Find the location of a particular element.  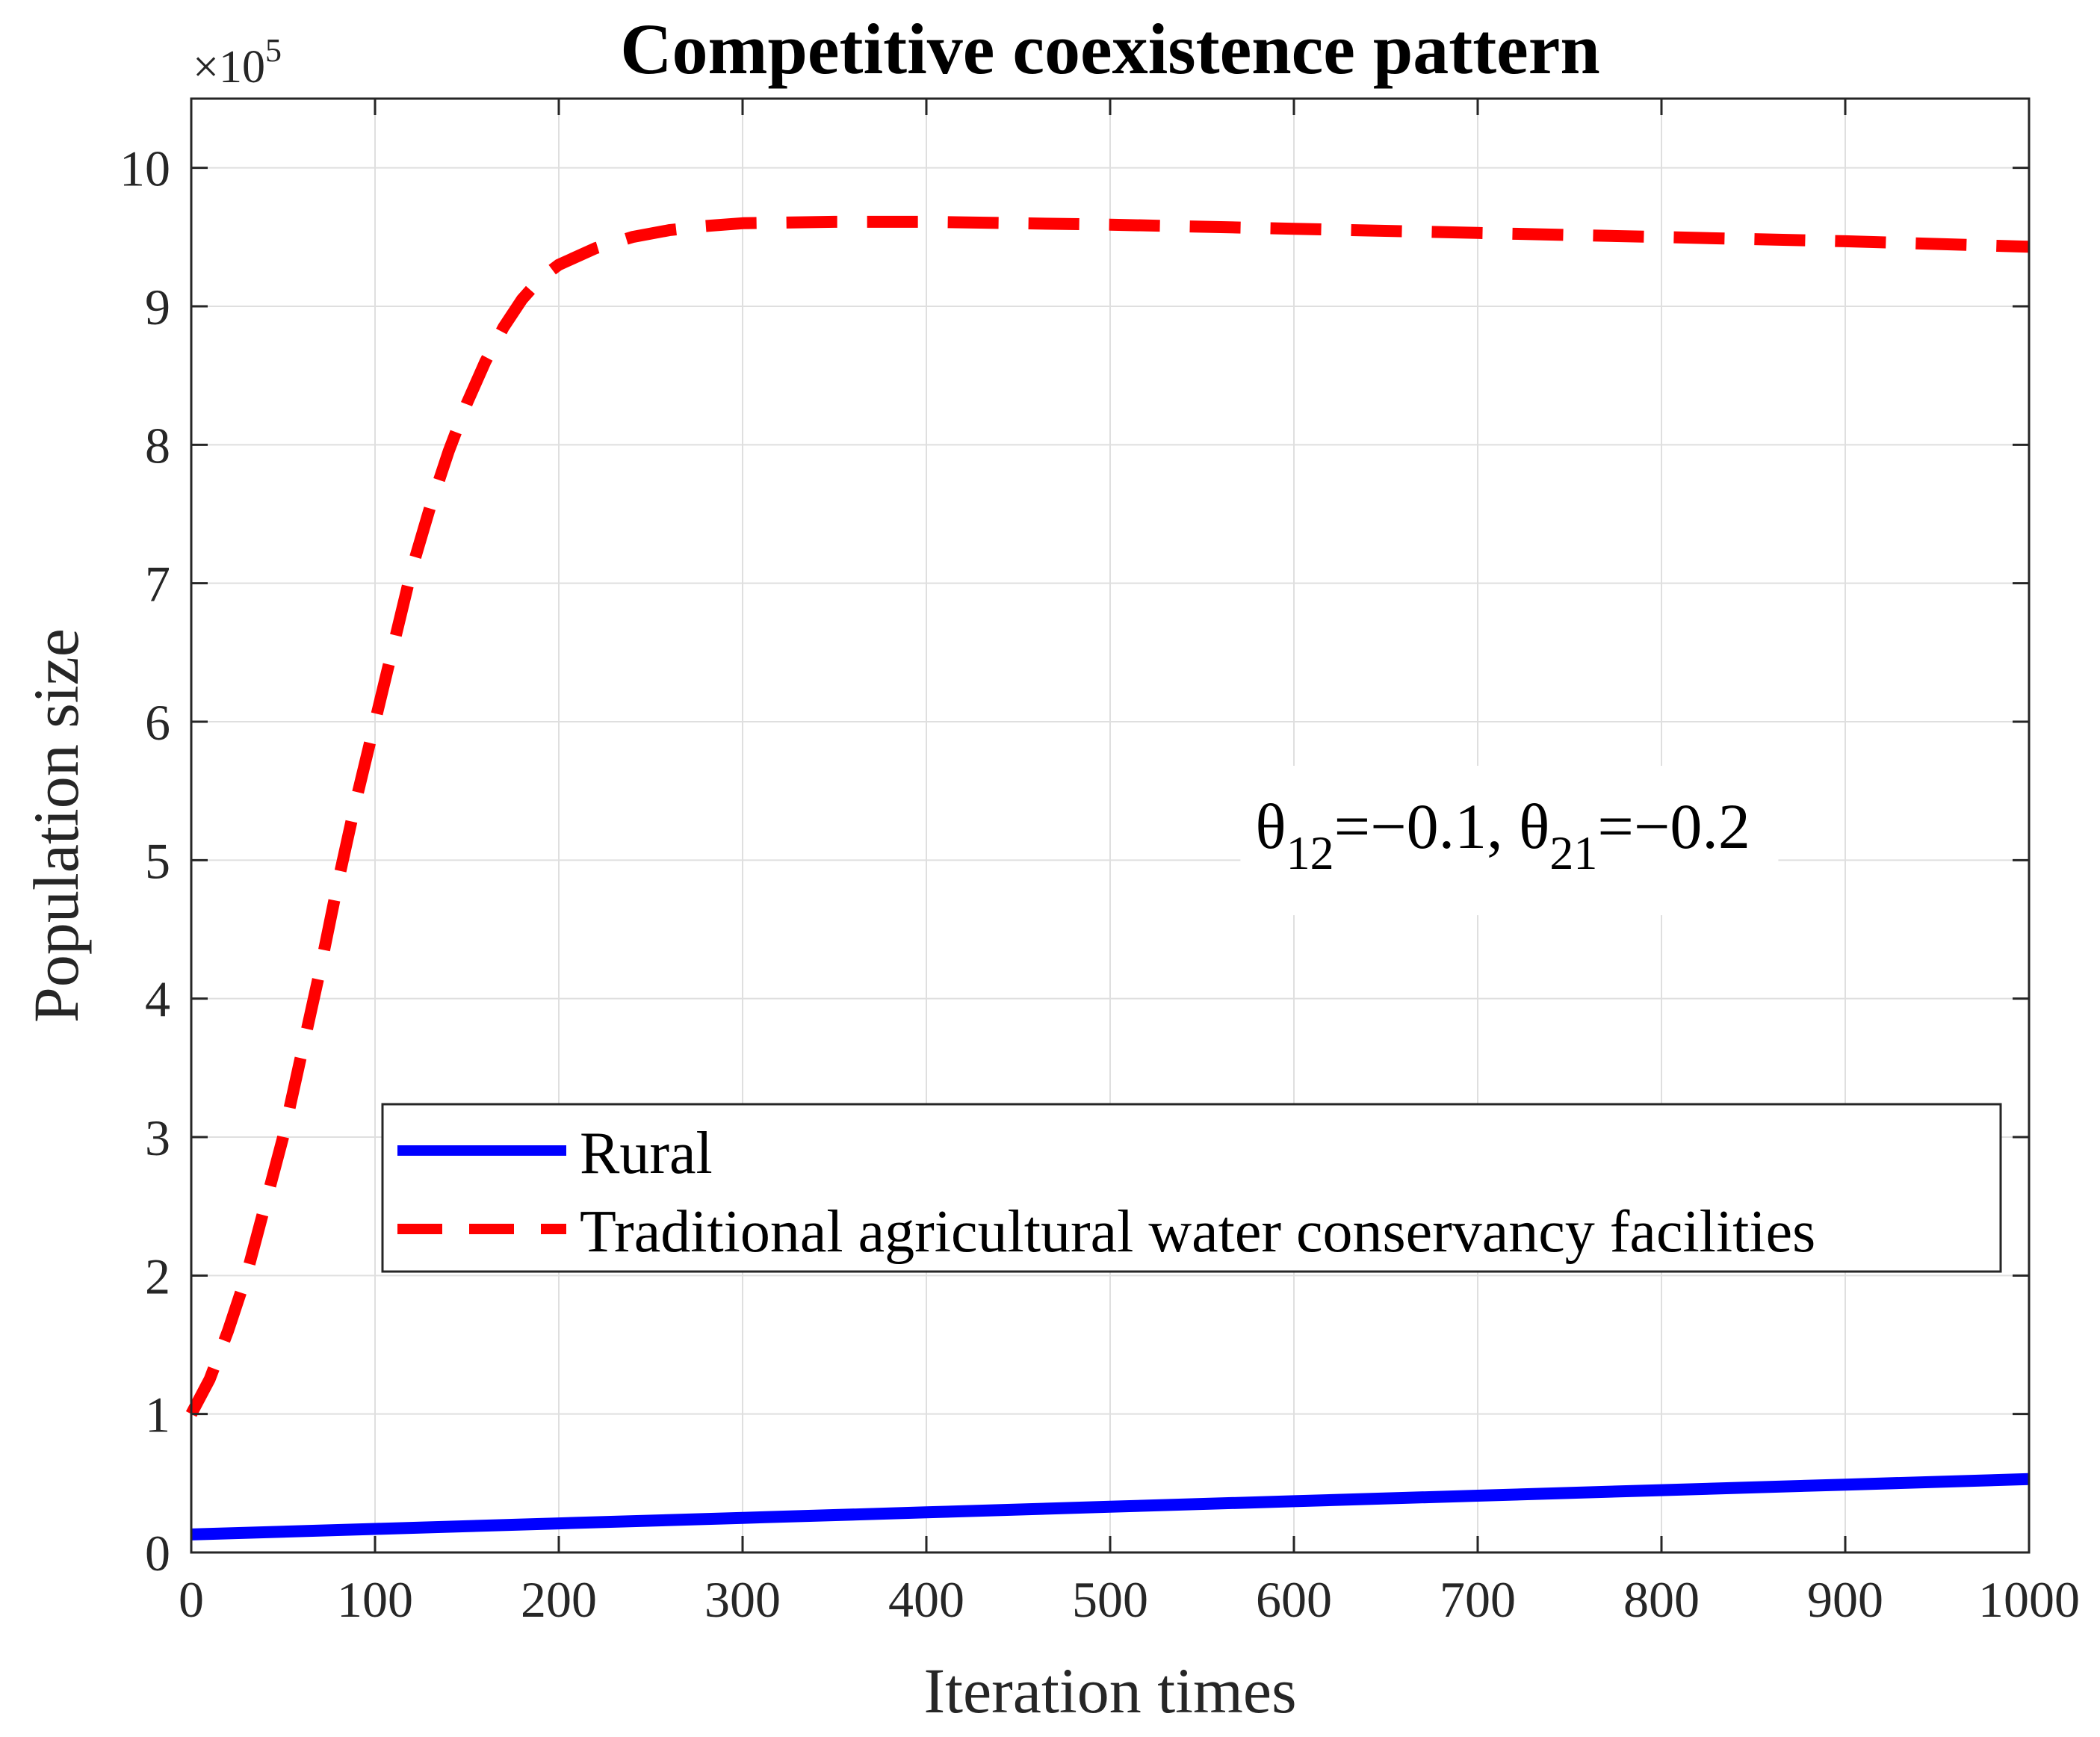

x-tick-label: 900 is located at coordinates (1845, 1599).